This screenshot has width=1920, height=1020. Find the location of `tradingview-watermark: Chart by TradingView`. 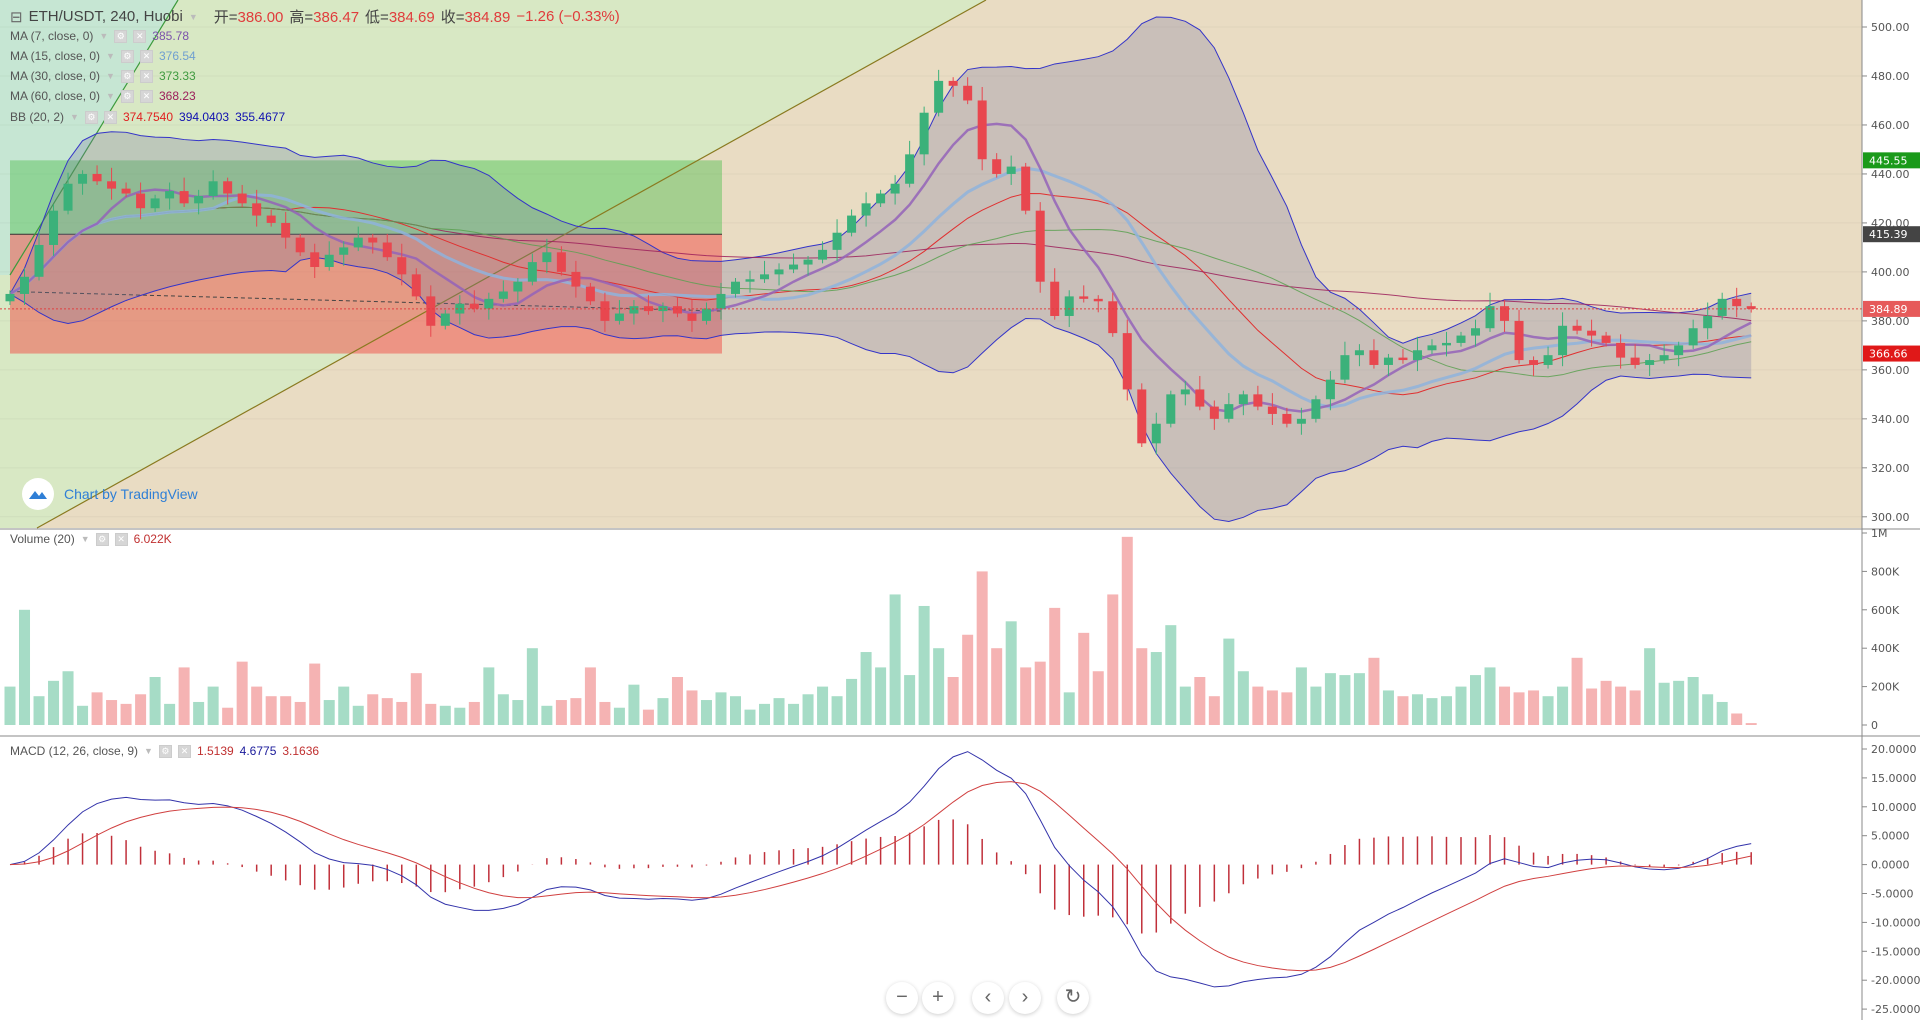

tradingview-watermark: Chart by TradingView is located at coordinates (110, 494).